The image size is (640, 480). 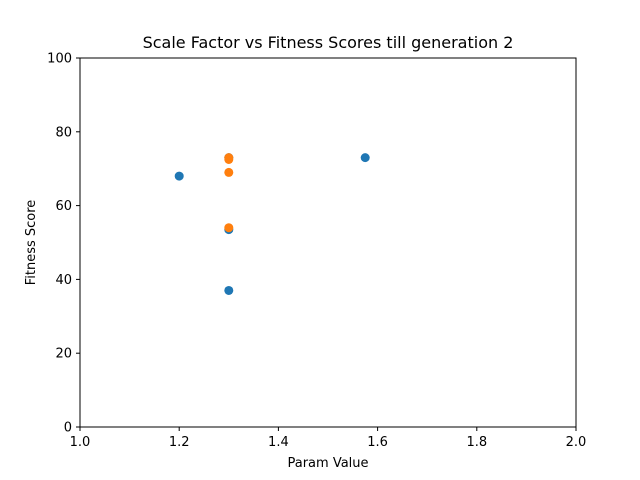 What do you see at coordinates (31, 243) in the screenshot?
I see `y-axis-label: Fitness Score` at bounding box center [31, 243].